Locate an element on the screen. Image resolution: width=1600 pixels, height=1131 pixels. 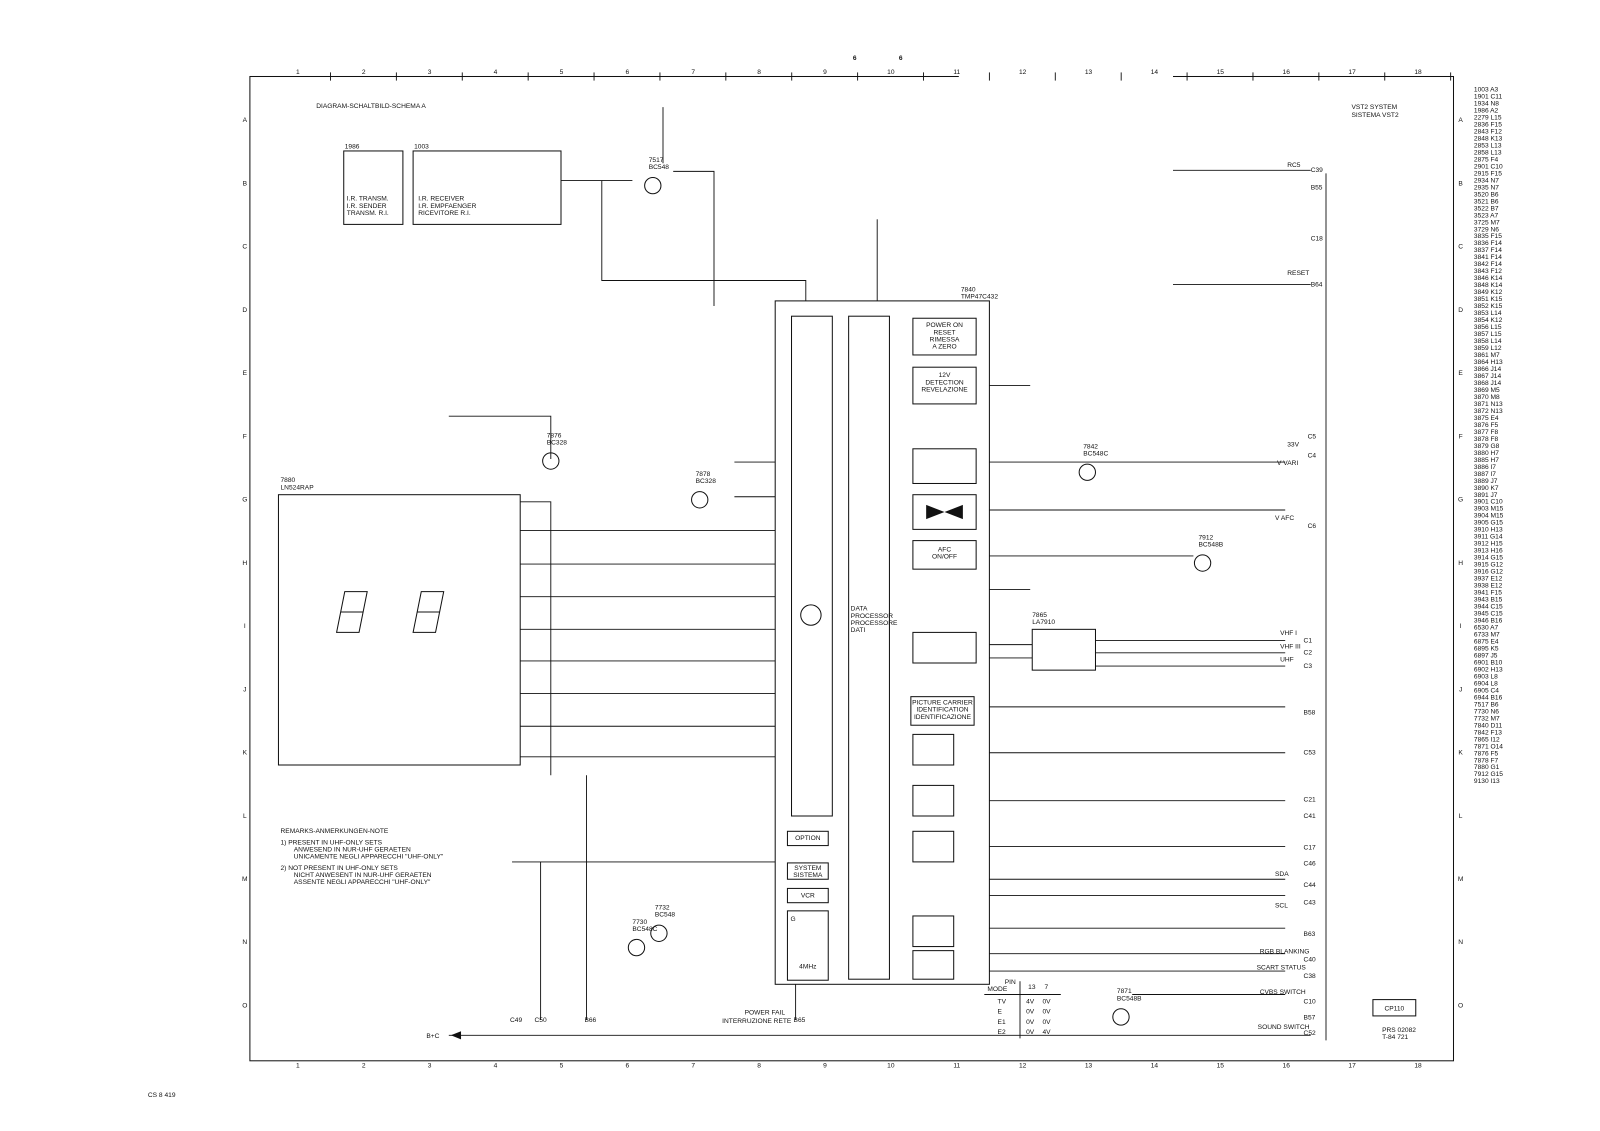
column-label: 10 is located at coordinates (891, 72).